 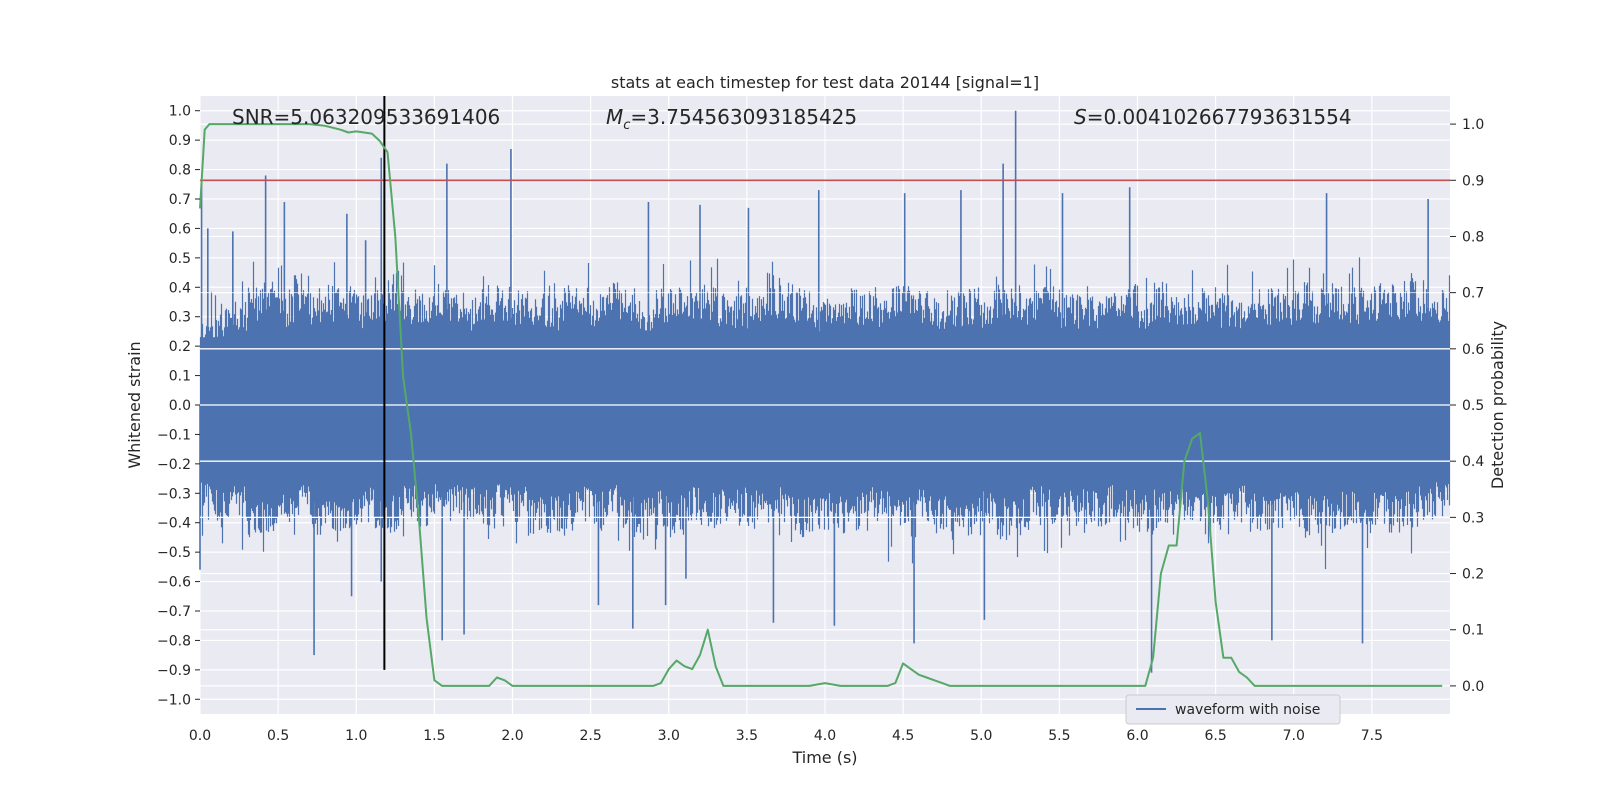 I want to click on y-right-tick-label: 0.2, so click(x=1473, y=575).